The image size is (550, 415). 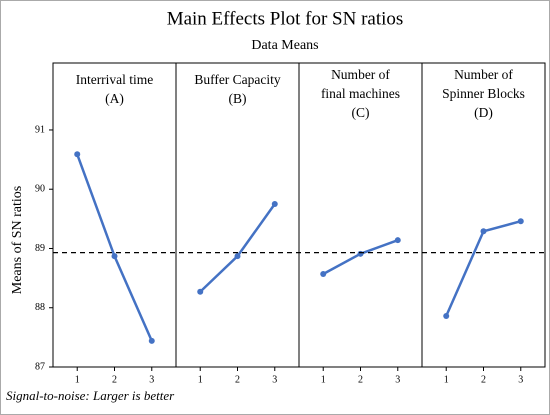 I want to click on panel-title: Interrival time, so click(x=115, y=79).